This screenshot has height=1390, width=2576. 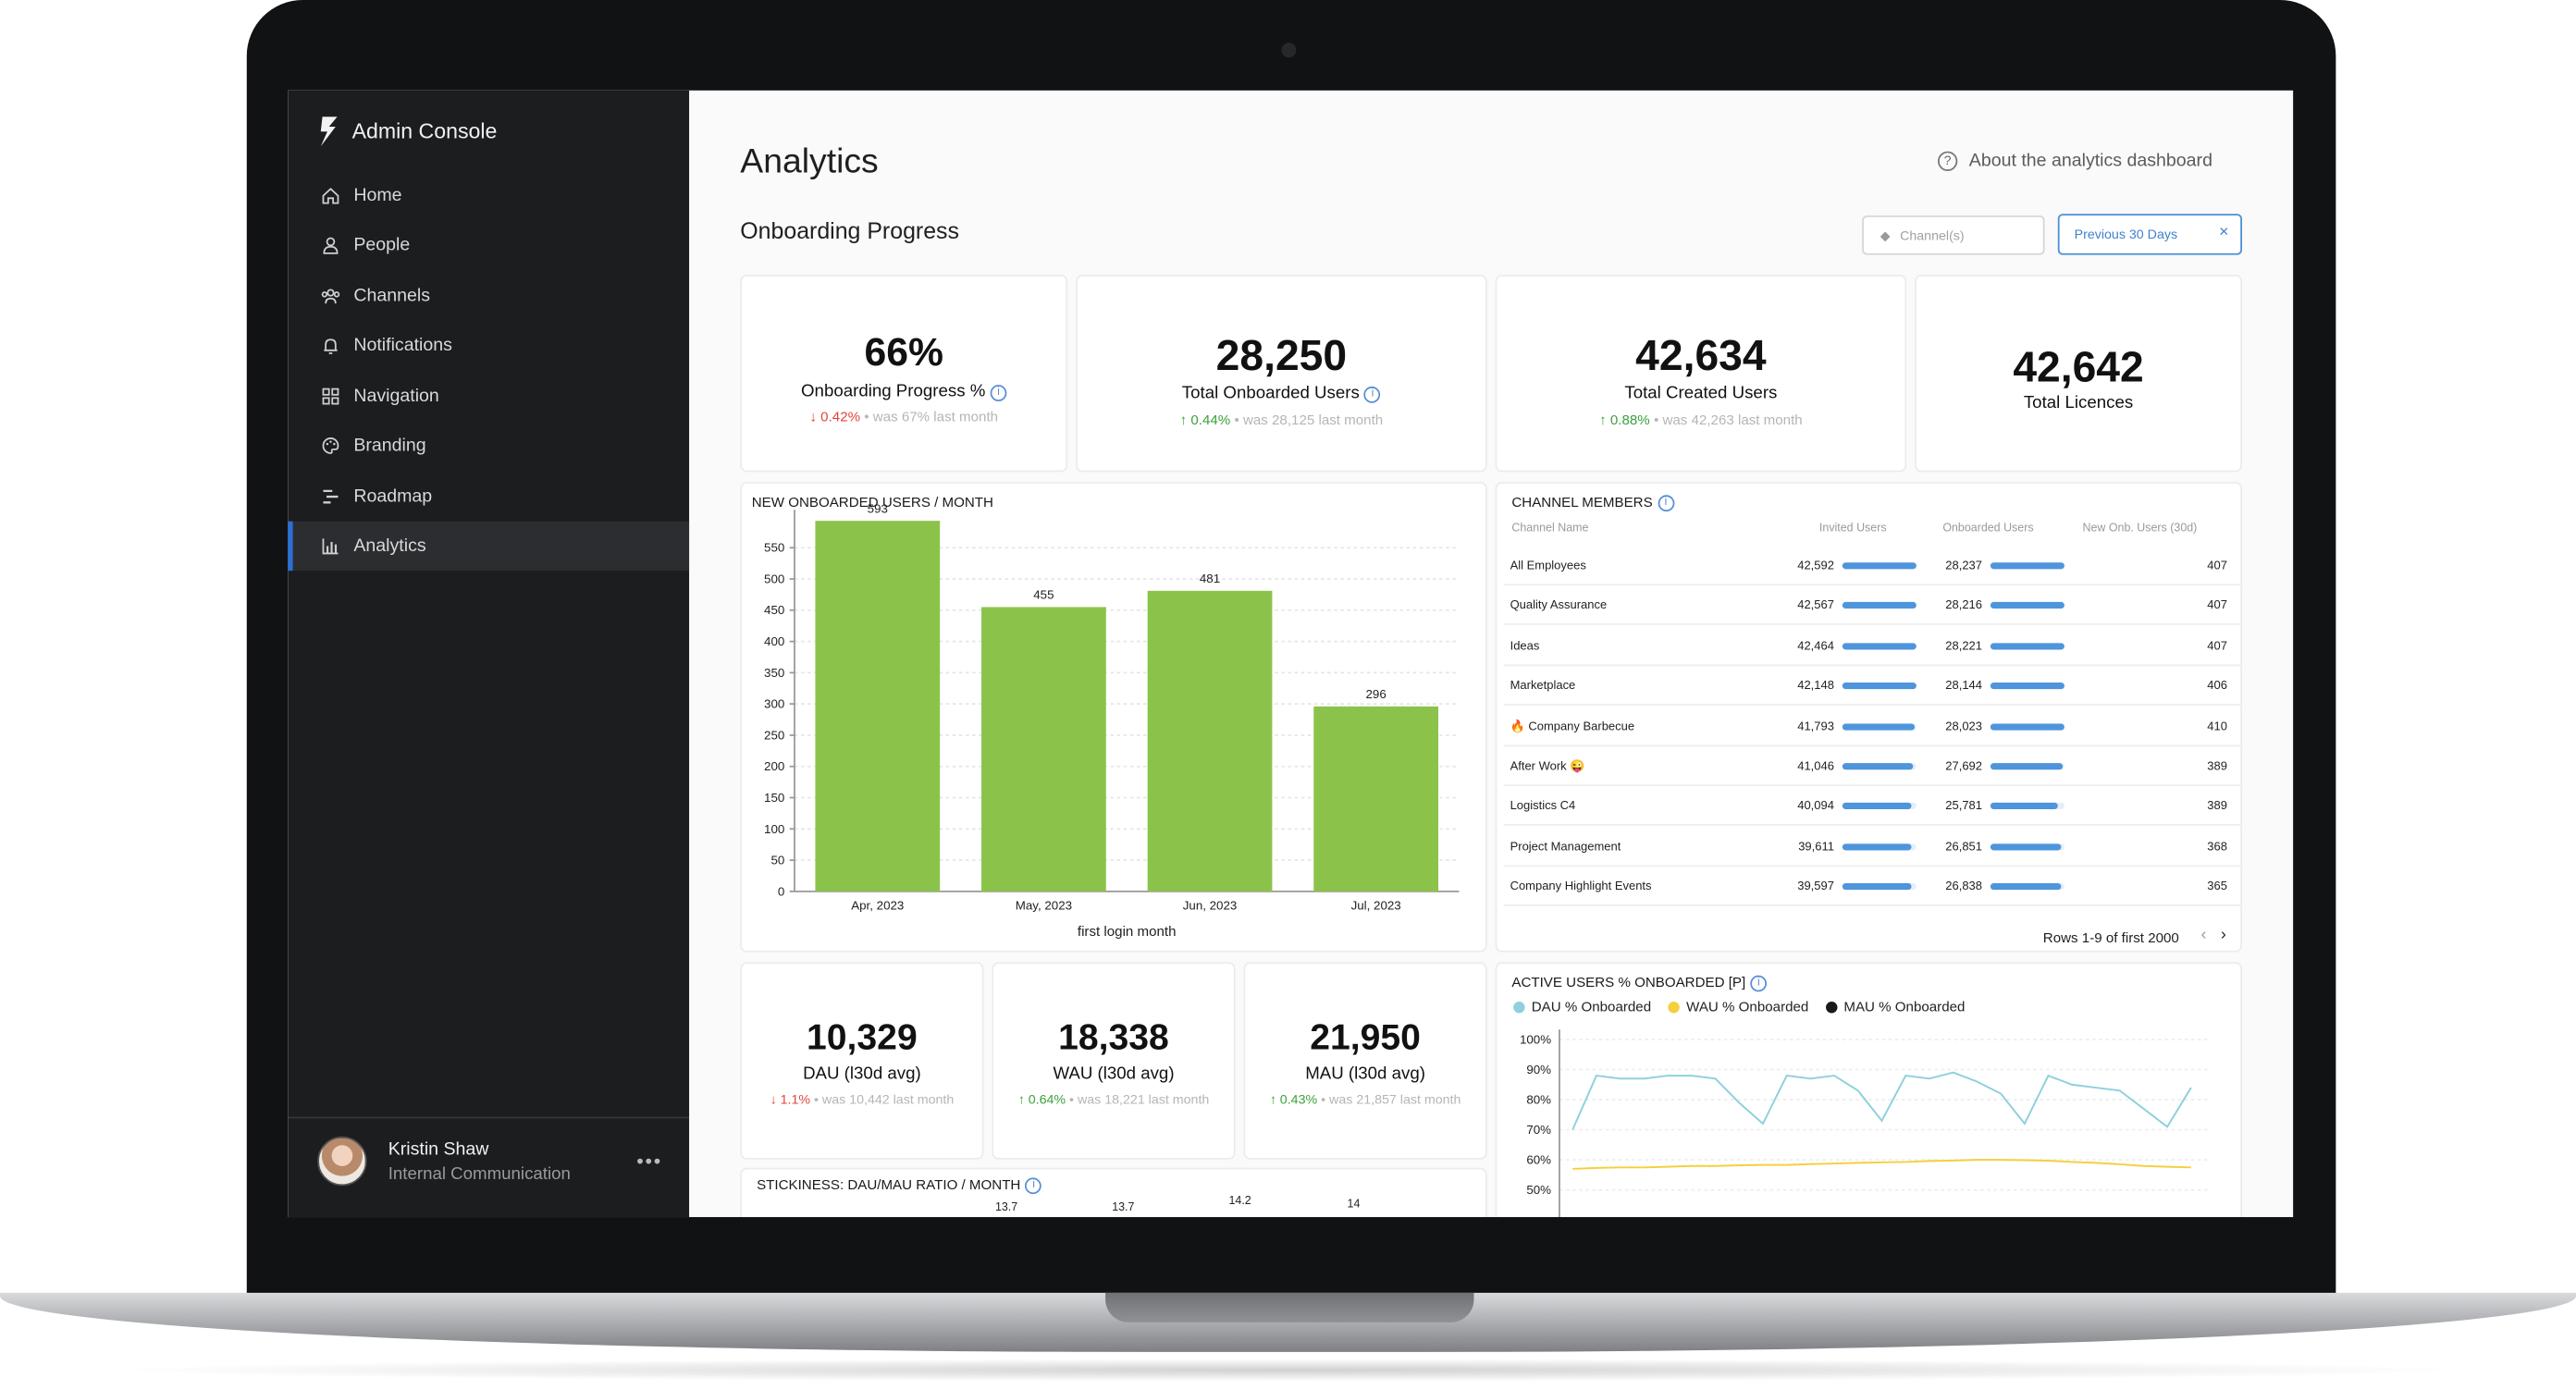 I want to click on sidebar-item-people: People, so click(x=489, y=244).